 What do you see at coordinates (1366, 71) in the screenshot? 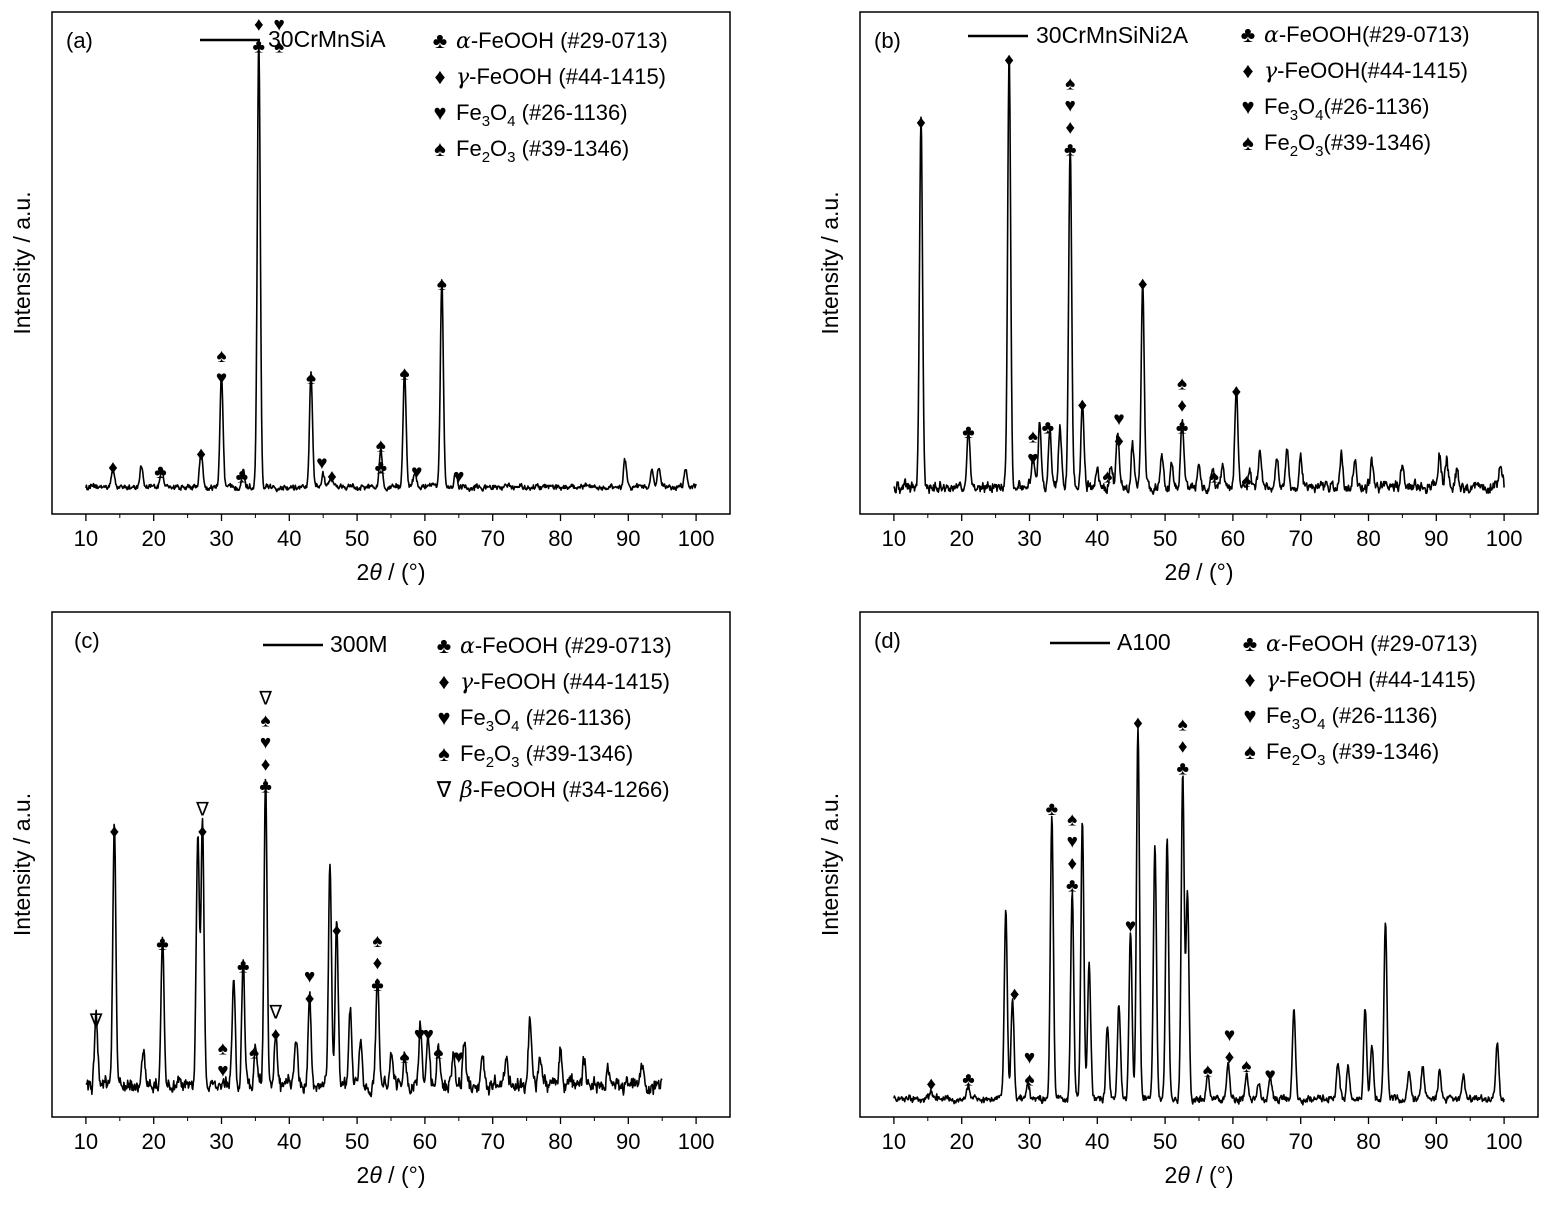
I see `legend-label: γ-FeOOH(#44-1415)` at bounding box center [1366, 71].